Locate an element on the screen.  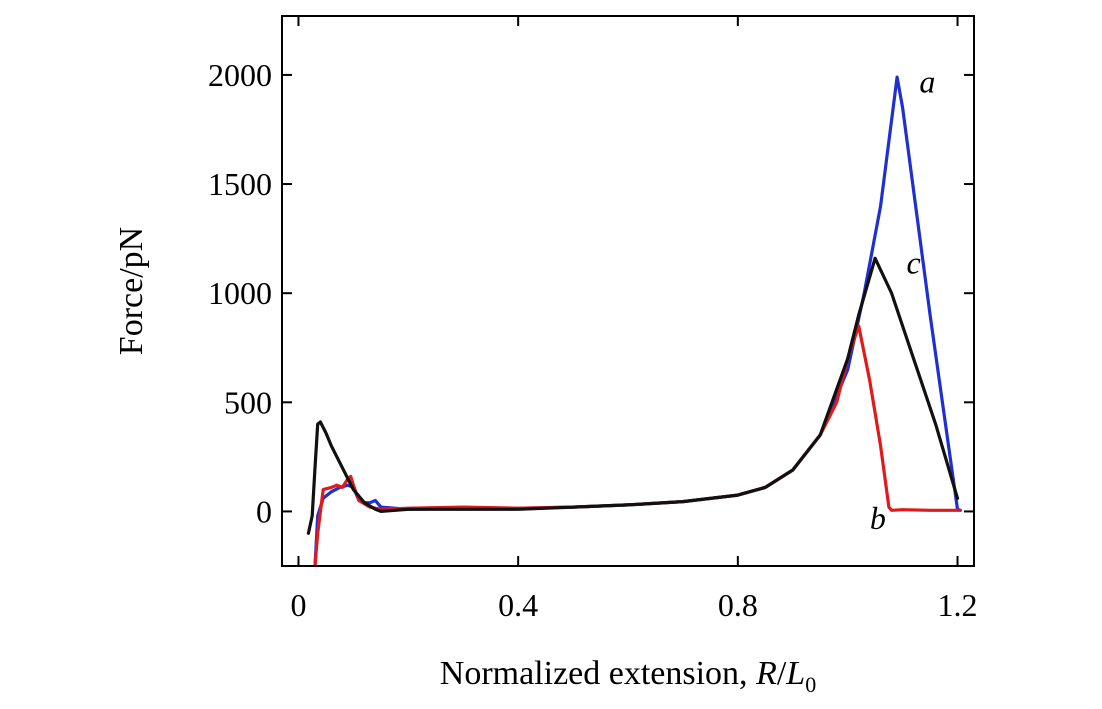
x-tick-label: 1.2 is located at coordinates (958, 605).